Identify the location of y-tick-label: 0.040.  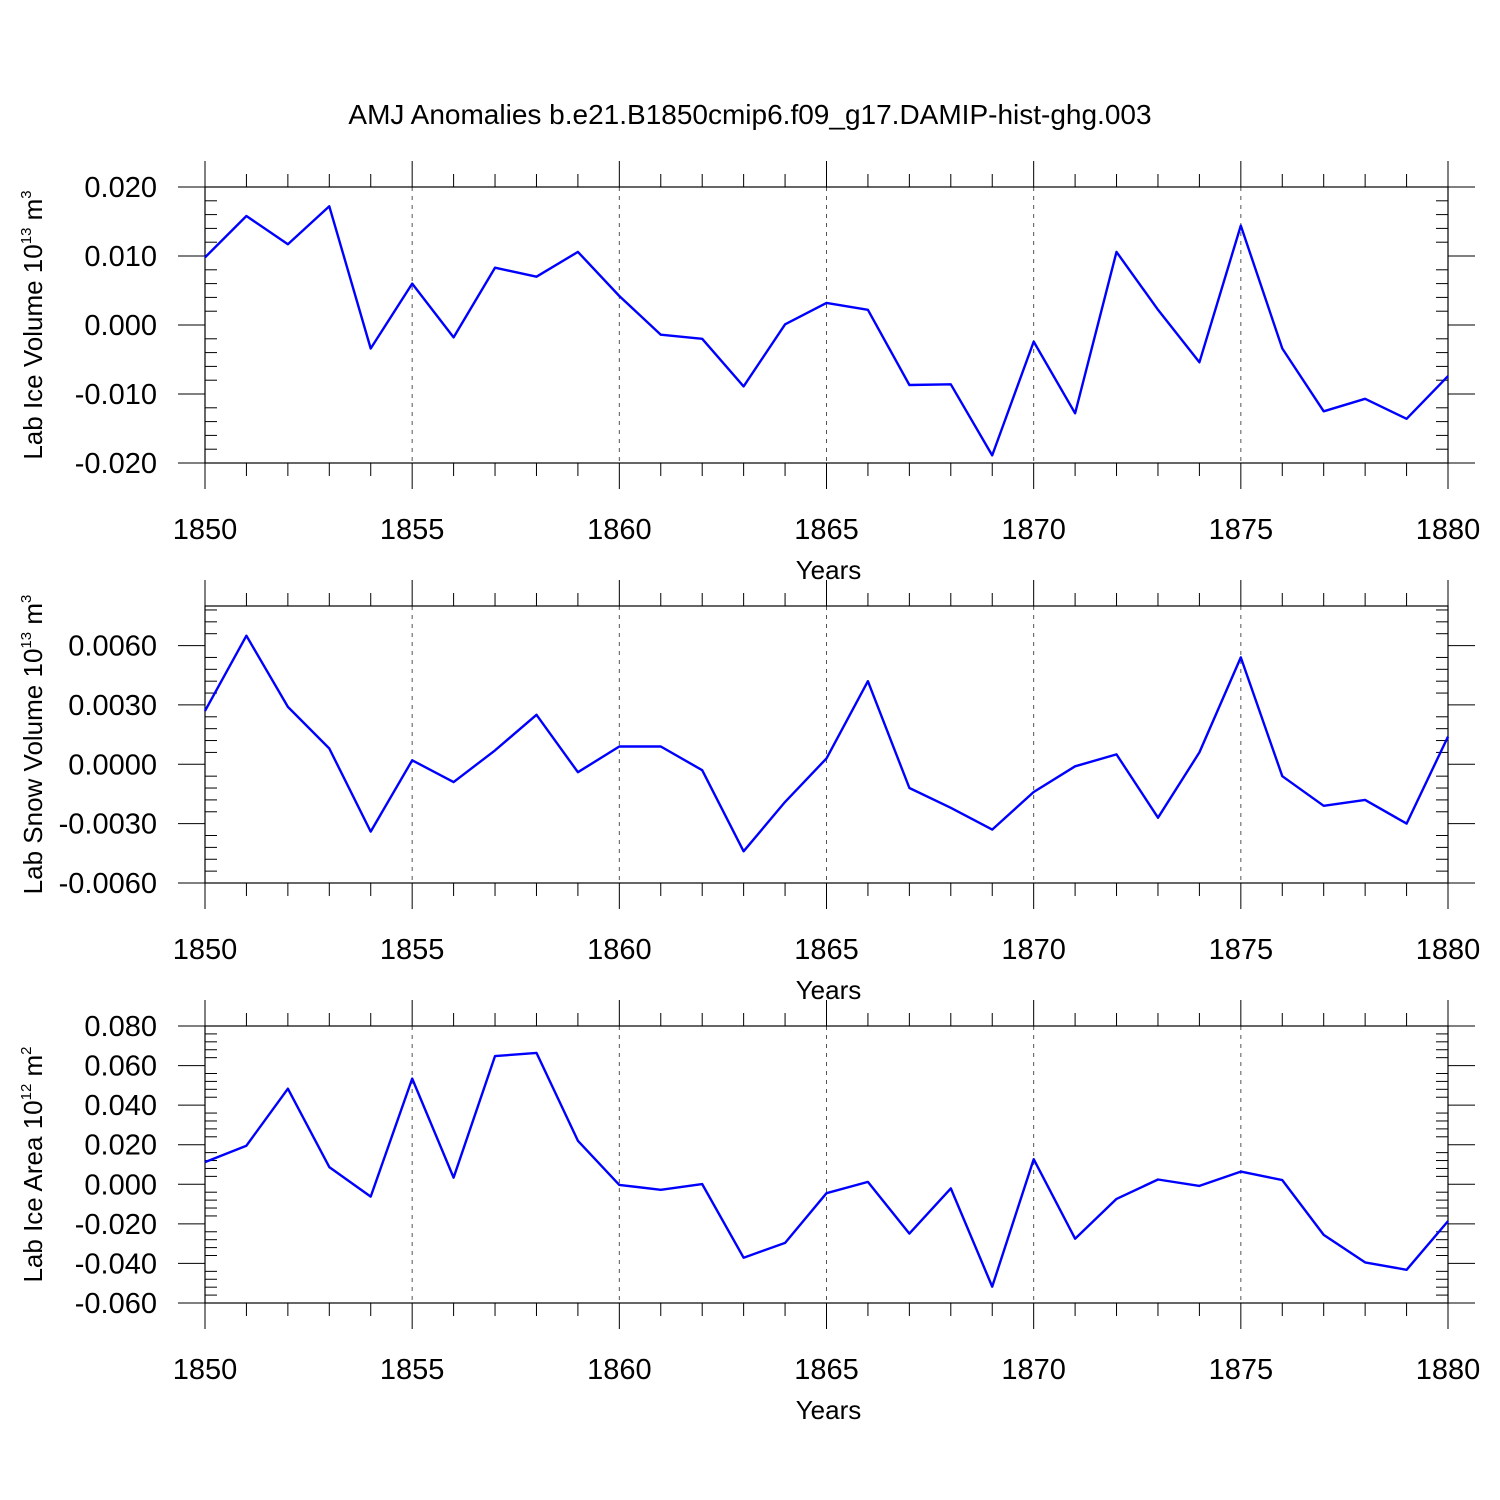
(120, 1106).